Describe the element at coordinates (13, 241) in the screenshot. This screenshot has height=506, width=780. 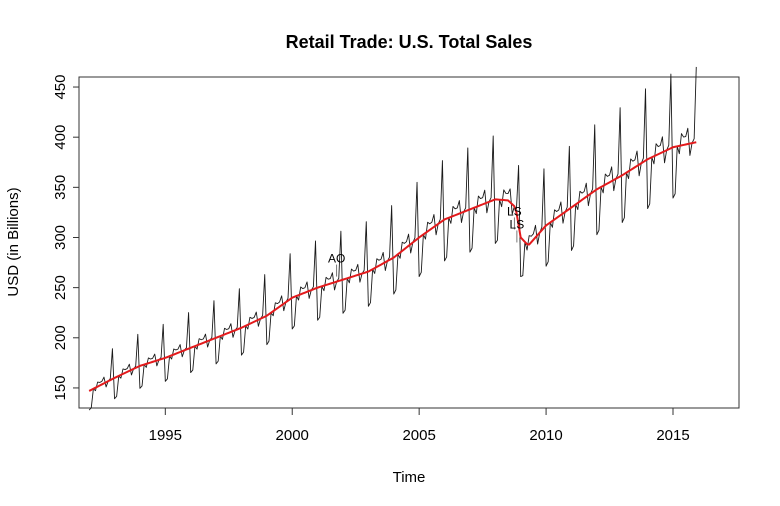
I see `y-axis-label: USD (in Billions)` at that location.